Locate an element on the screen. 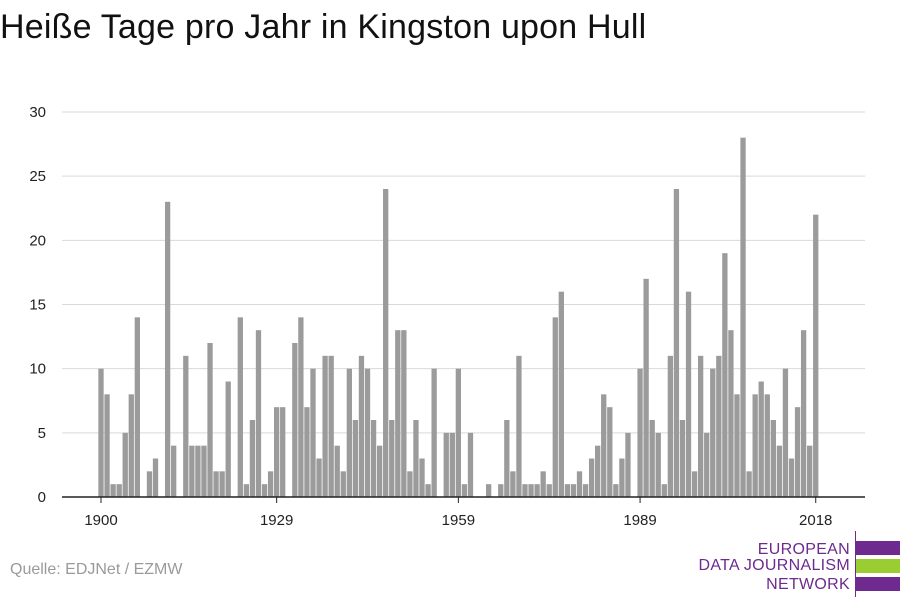  edjnet-logo: EUROPEAN DATA JOURNALISM NETWORK is located at coordinates (799, 564).